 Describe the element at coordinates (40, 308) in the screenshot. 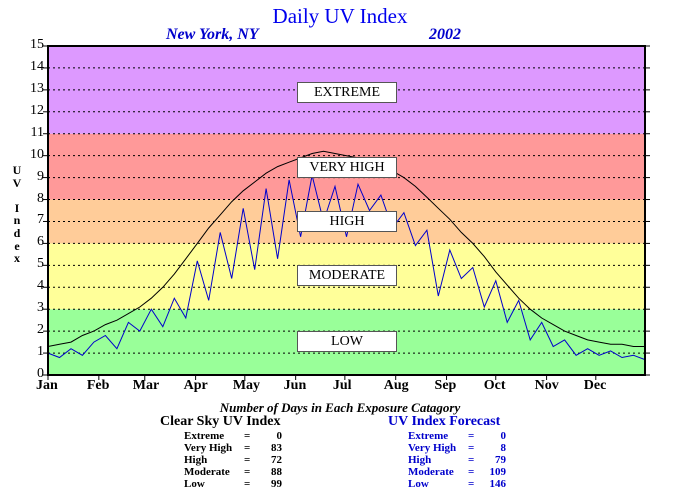

I see `y-tick-label: 3` at that location.